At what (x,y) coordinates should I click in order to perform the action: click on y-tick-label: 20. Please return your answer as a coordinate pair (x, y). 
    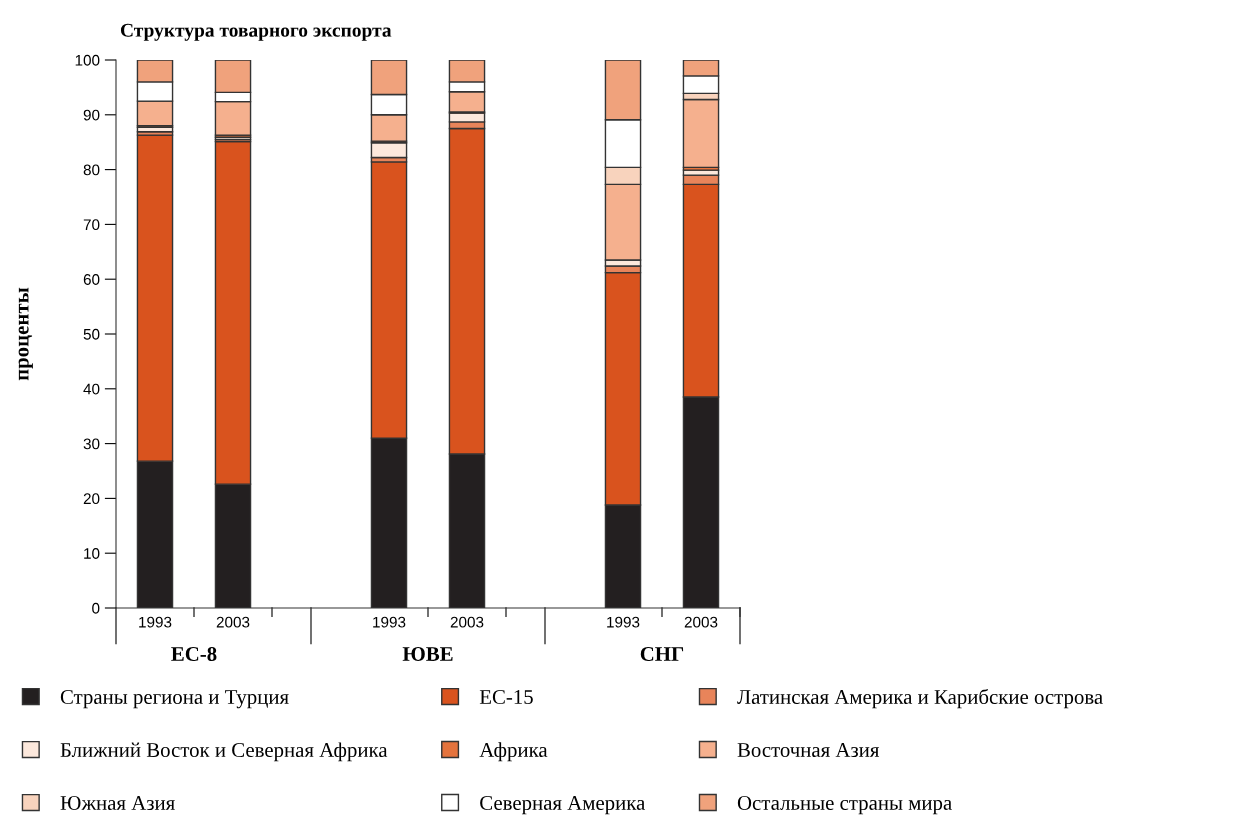
    Looking at the image, I should click on (91, 499).